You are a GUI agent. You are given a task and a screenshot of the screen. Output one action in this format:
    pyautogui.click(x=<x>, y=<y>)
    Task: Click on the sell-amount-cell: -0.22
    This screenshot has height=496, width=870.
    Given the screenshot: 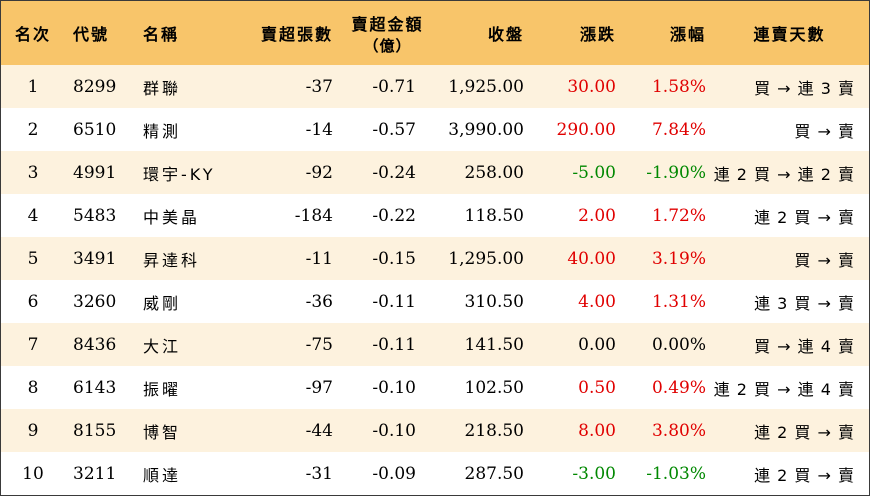 What is the action you would take?
    pyautogui.click(x=394, y=215)
    